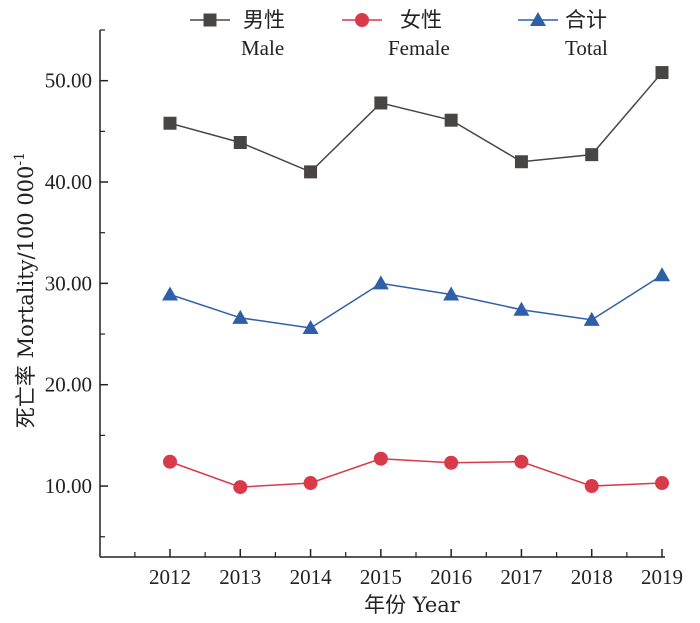 Image resolution: width=700 pixels, height=623 pixels. I want to click on y-tick-label: 10.00, so click(68, 486).